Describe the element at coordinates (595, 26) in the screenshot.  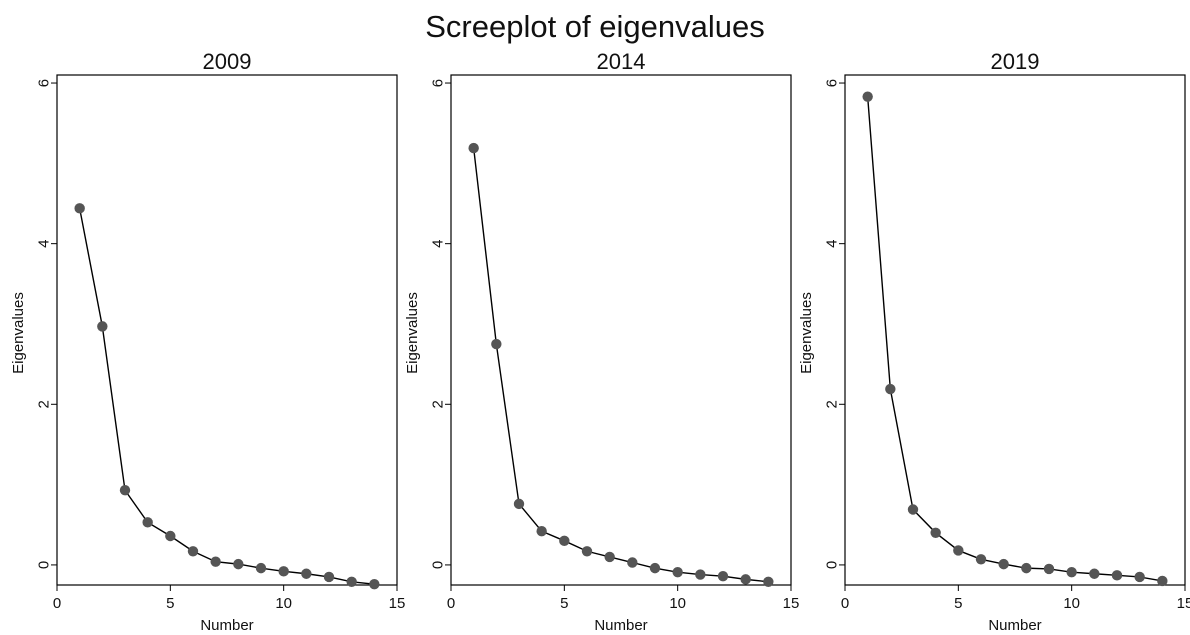
I see `figure-title: Screeplot of eigenvalues` at that location.